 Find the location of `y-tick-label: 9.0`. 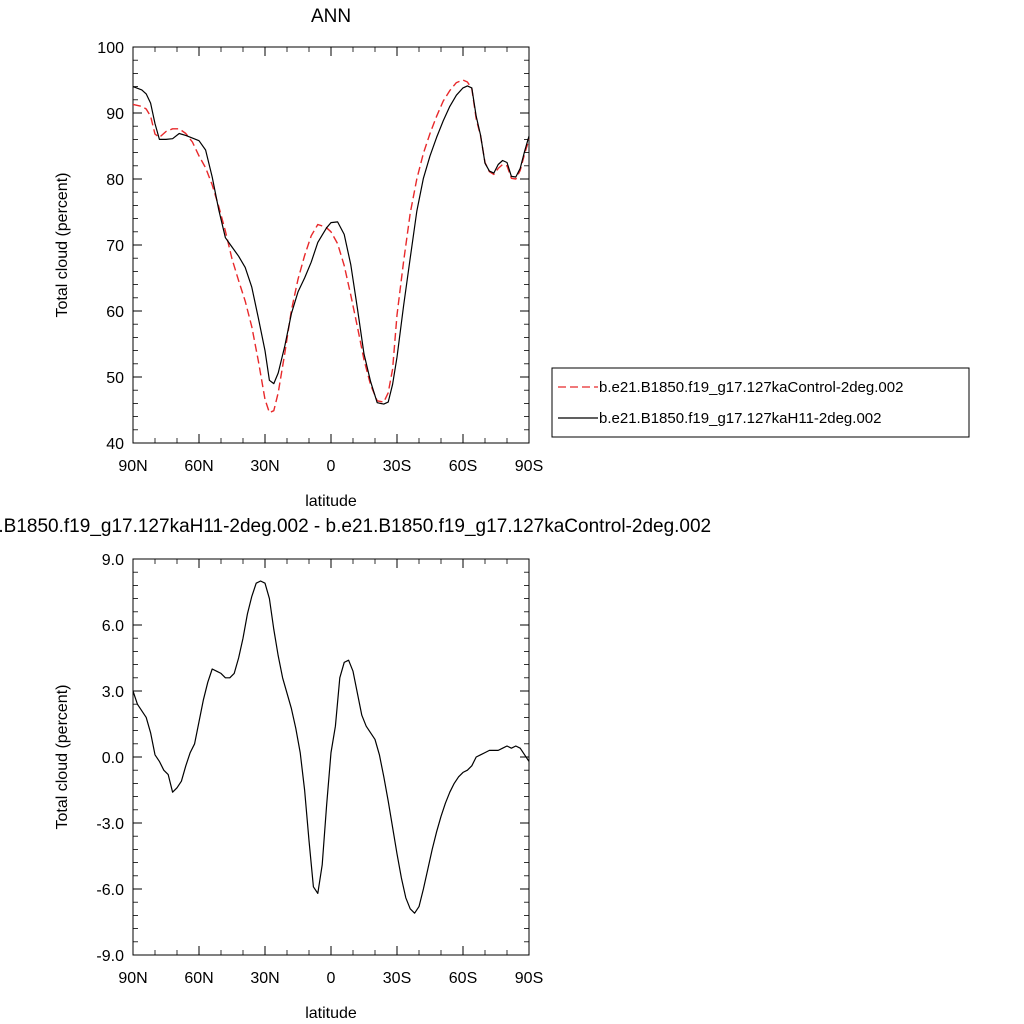

y-tick-label: 9.0 is located at coordinates (113, 560).